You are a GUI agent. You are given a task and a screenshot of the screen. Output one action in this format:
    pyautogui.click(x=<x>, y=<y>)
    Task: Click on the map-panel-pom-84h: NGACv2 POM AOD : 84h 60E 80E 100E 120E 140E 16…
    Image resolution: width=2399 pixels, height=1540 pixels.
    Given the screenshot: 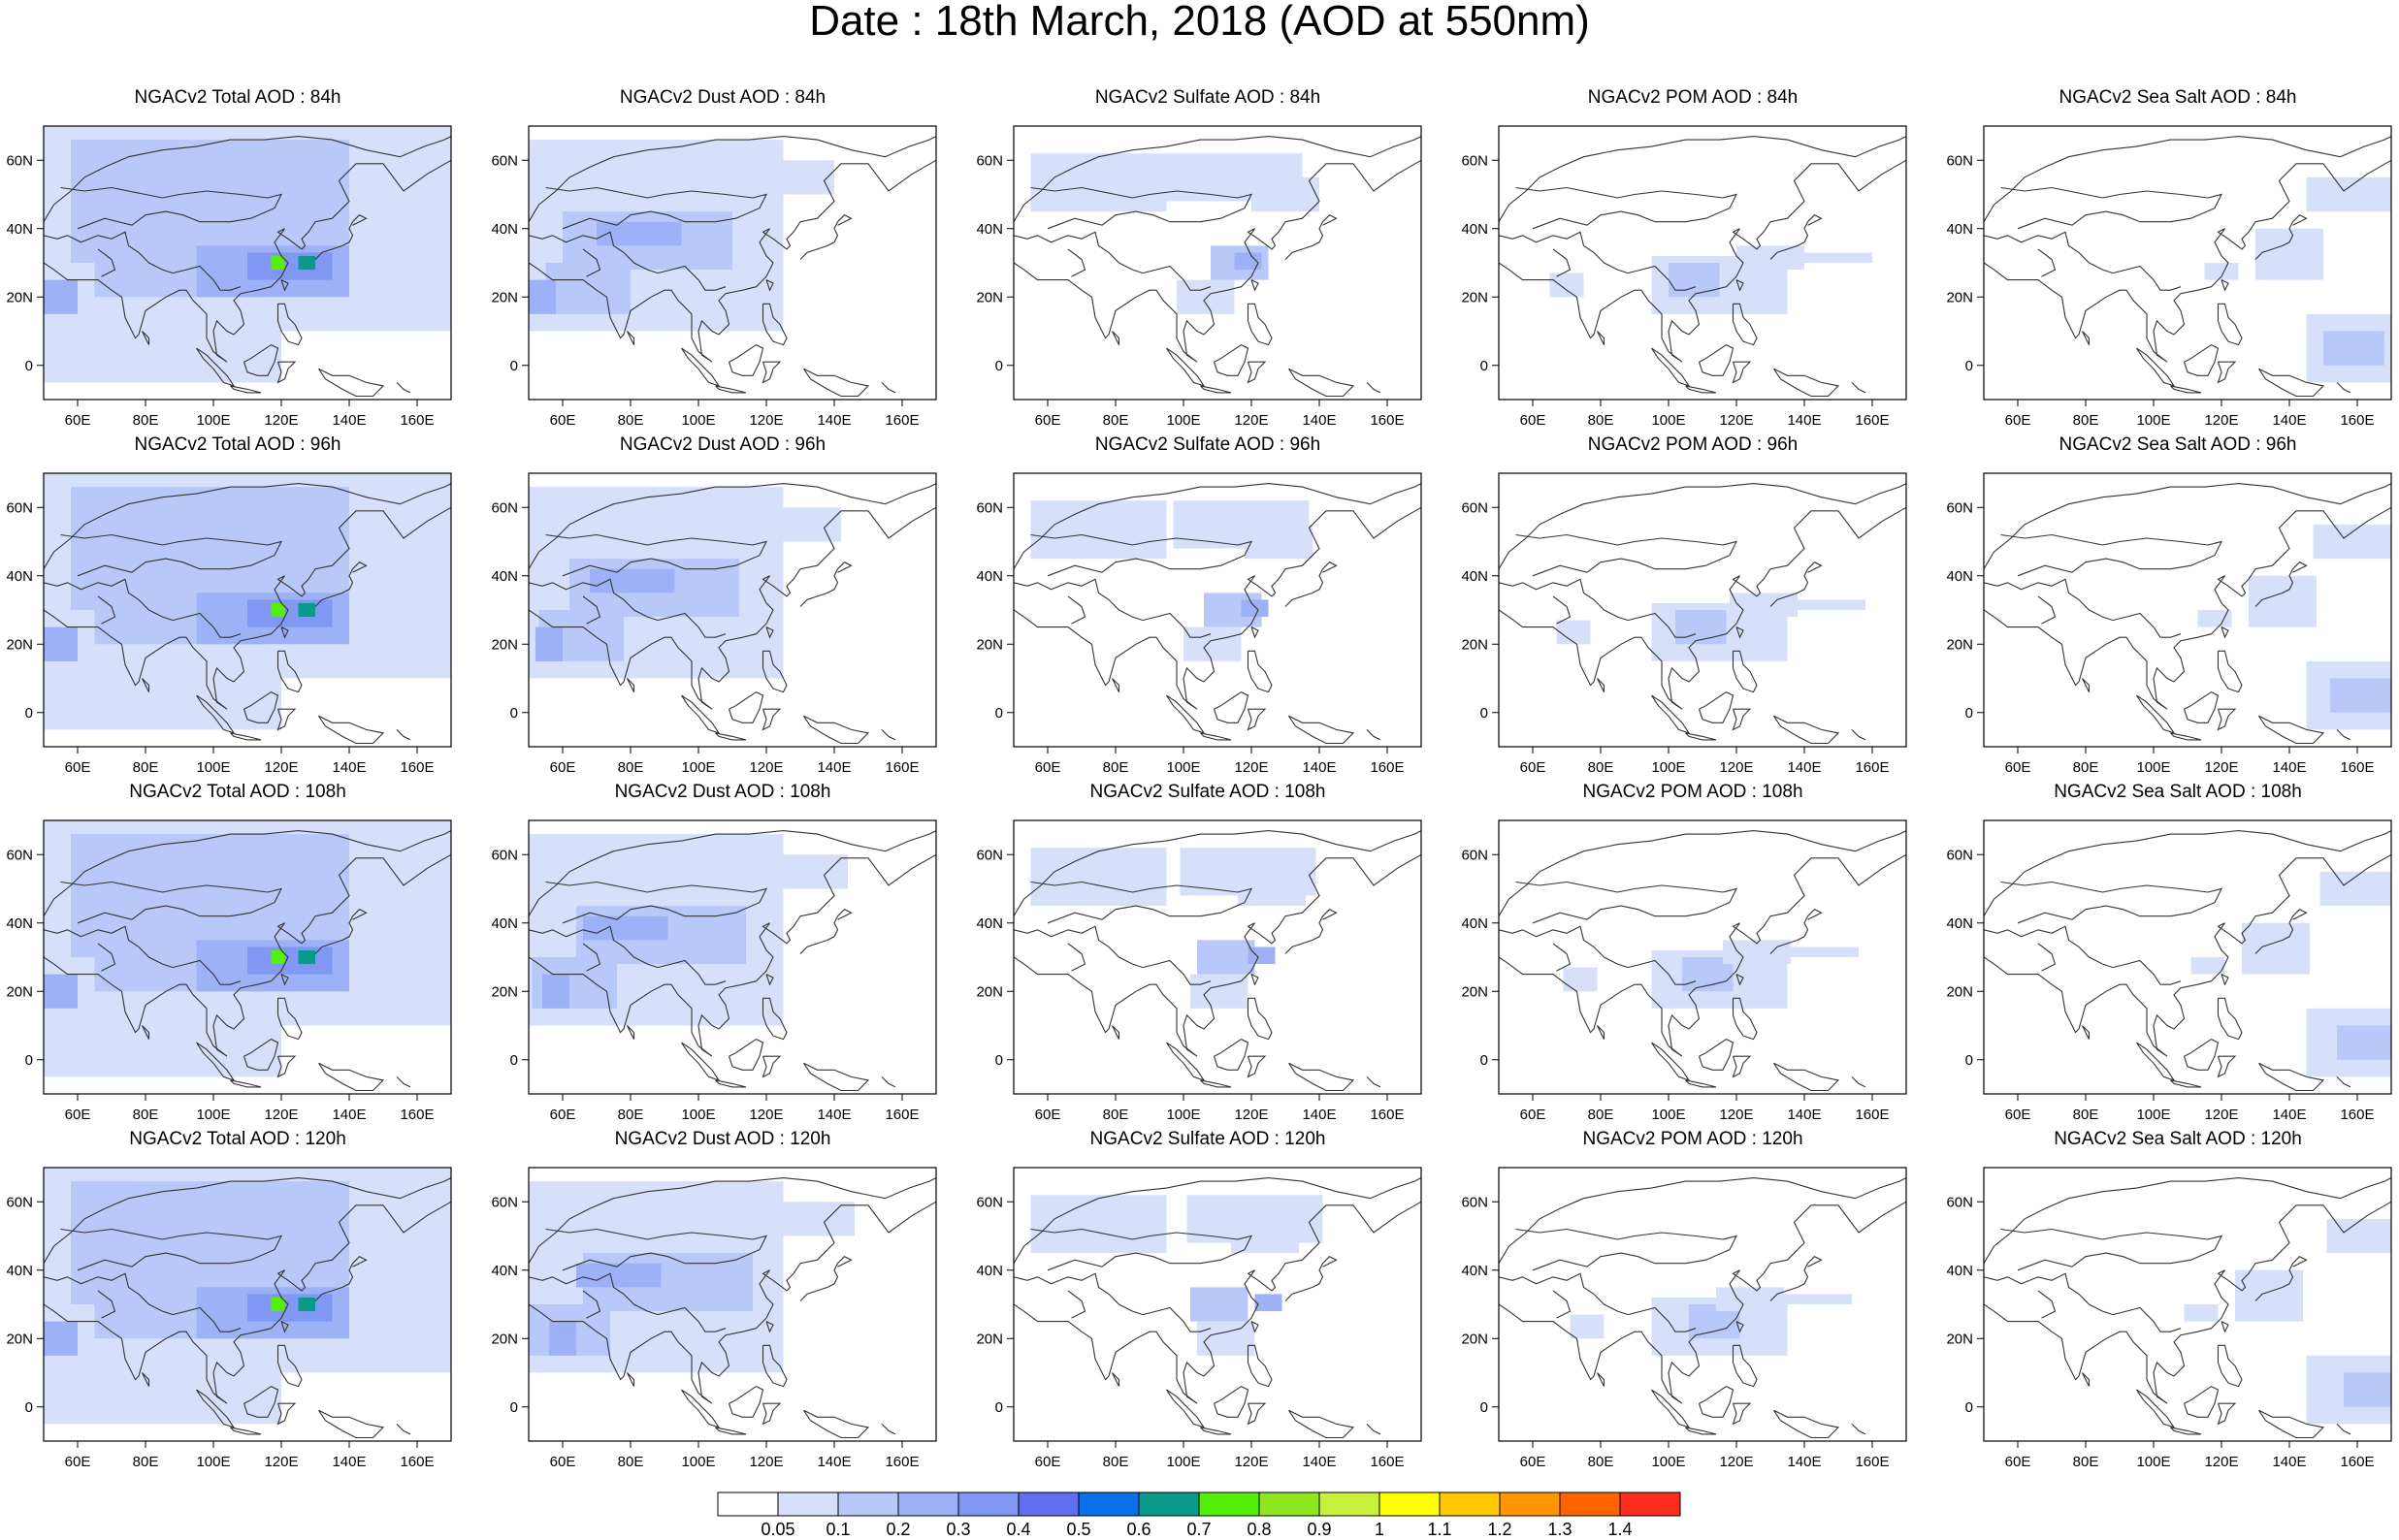 What is the action you would take?
    pyautogui.click(x=1698, y=261)
    